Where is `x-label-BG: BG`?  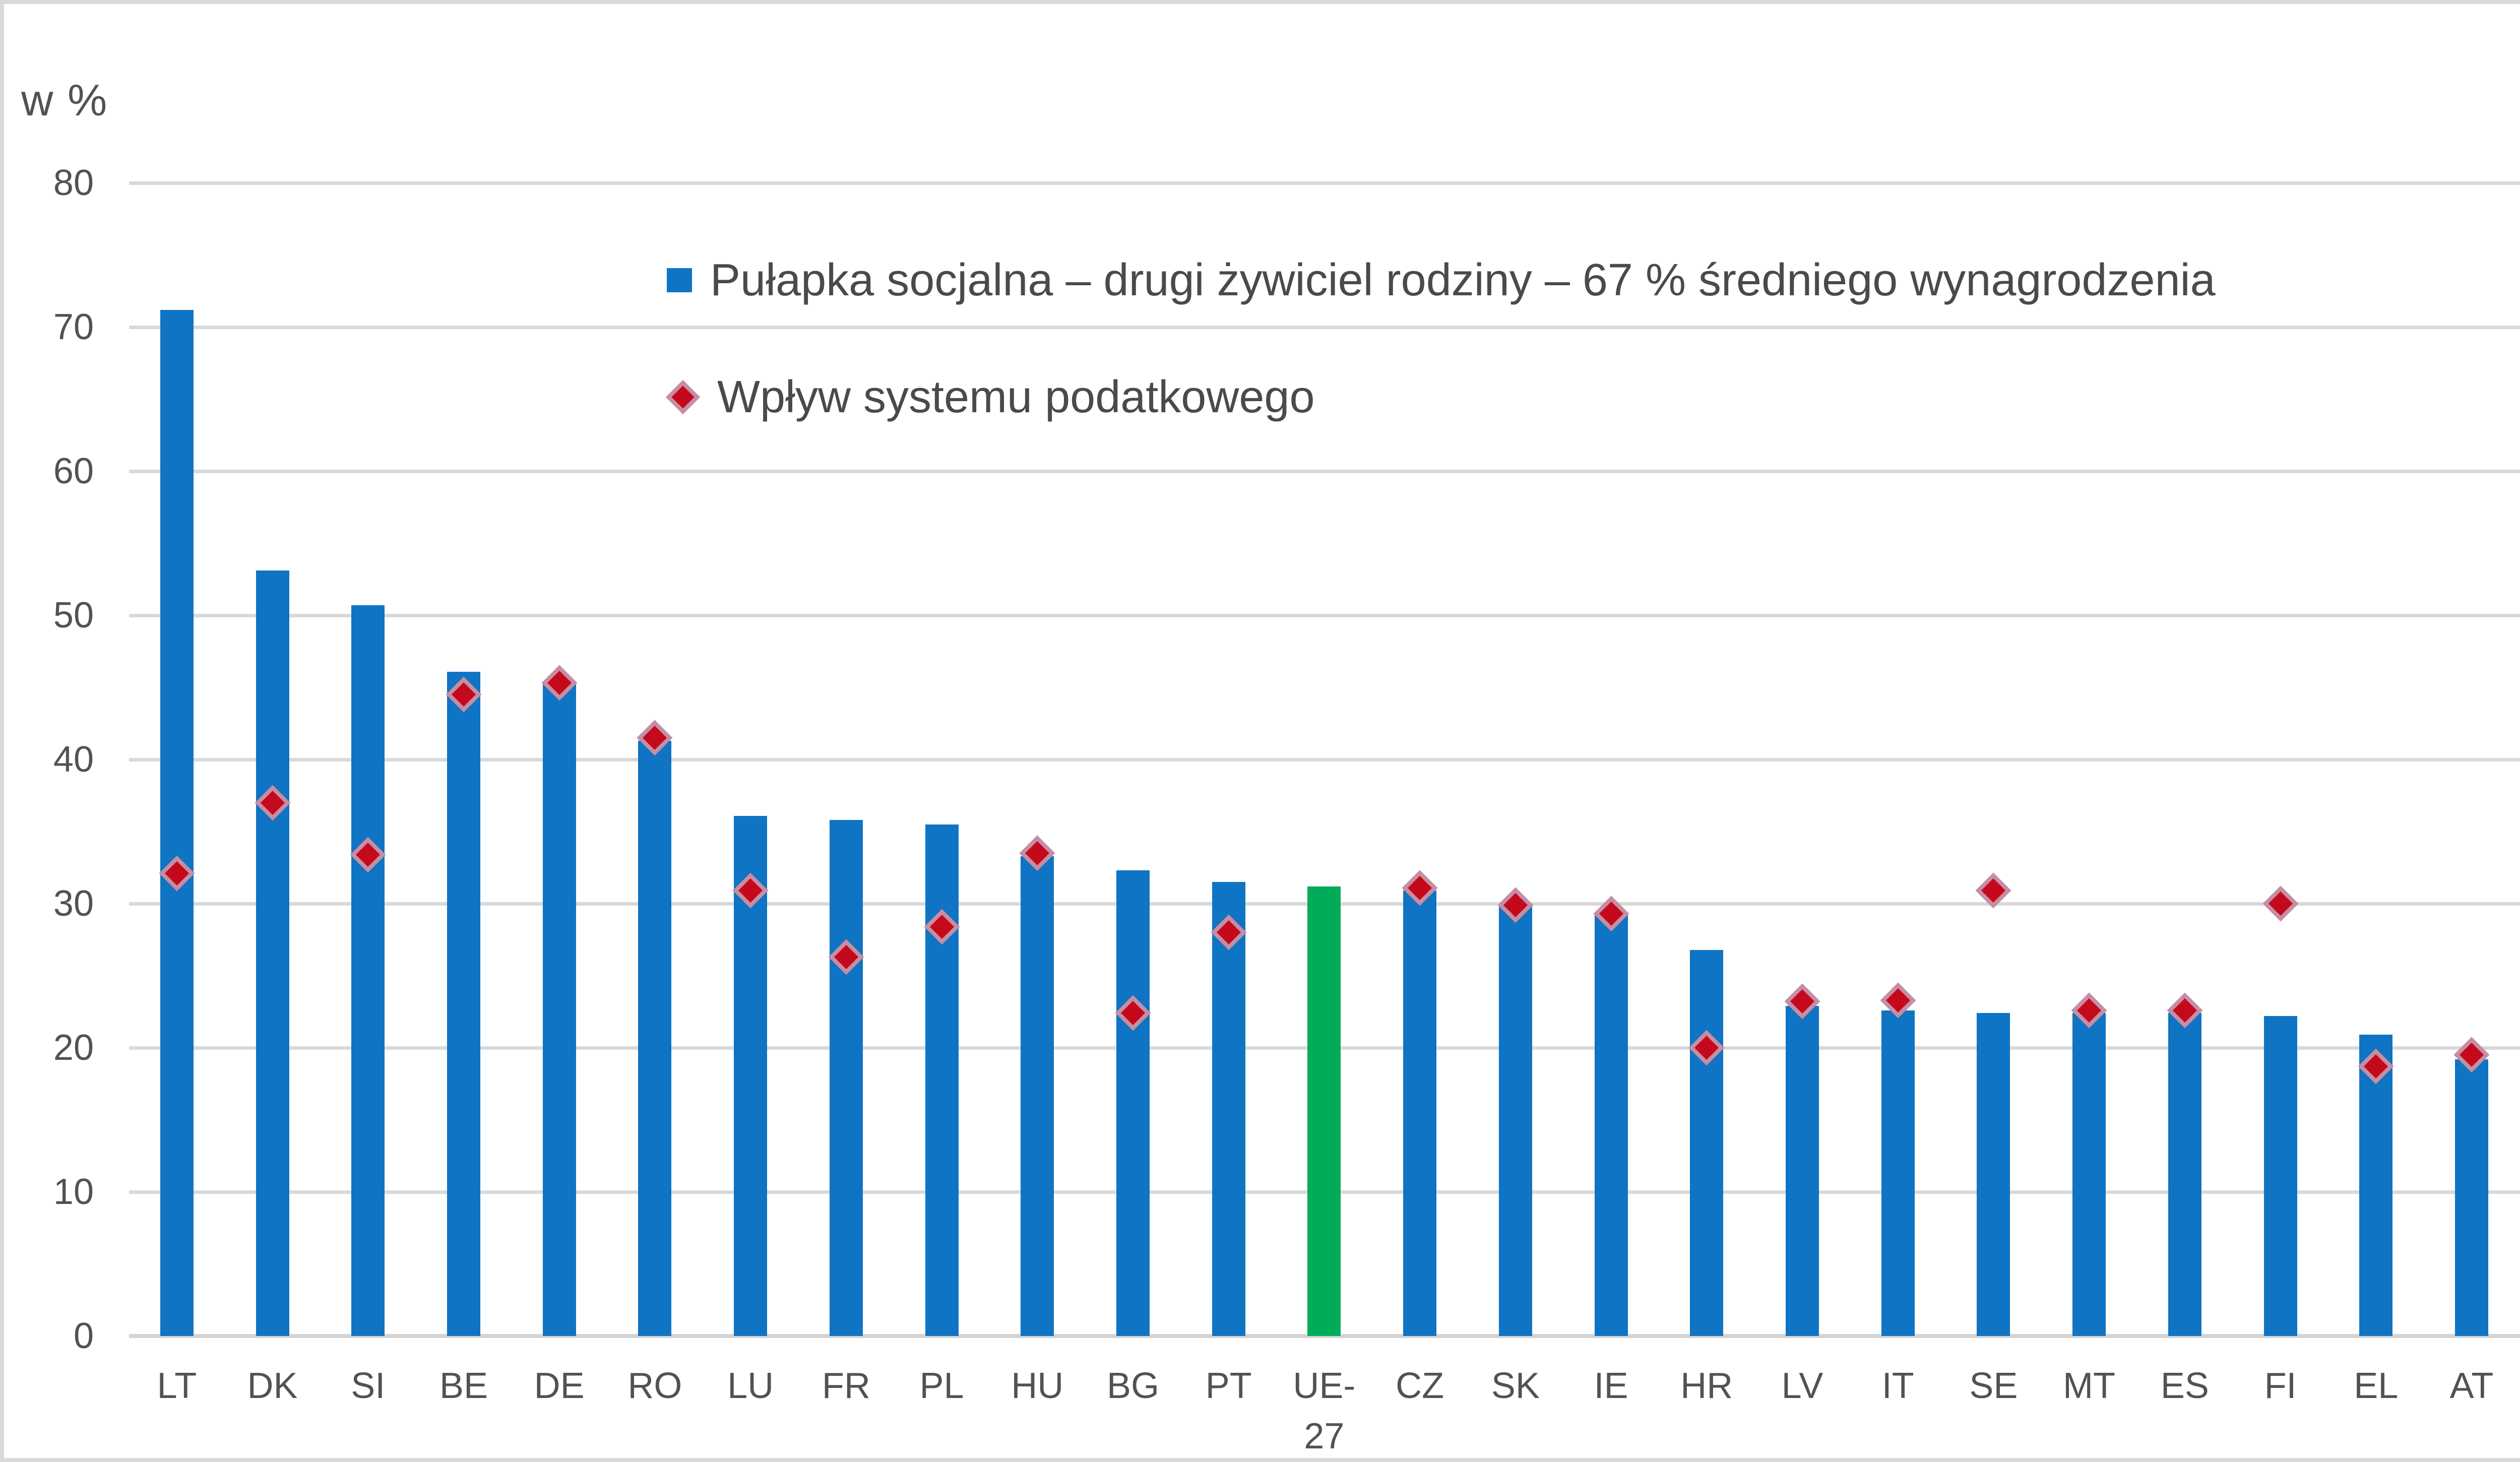 x-label-BG: BG is located at coordinates (1132, 1386).